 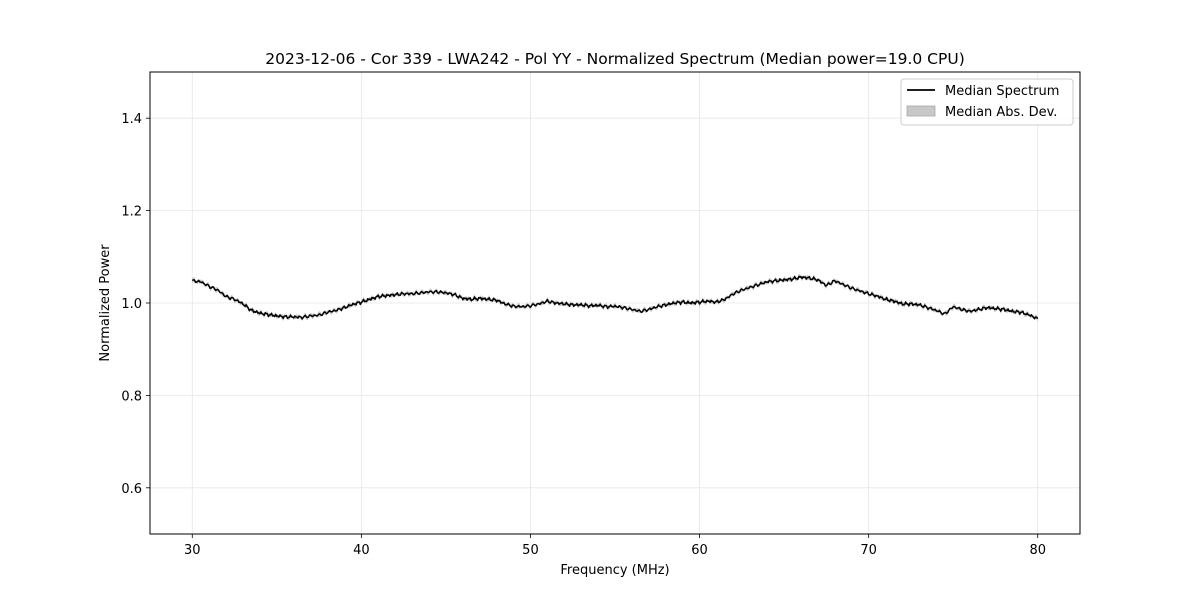 What do you see at coordinates (1037, 550) in the screenshot?
I see `x-tick-label: 80` at bounding box center [1037, 550].